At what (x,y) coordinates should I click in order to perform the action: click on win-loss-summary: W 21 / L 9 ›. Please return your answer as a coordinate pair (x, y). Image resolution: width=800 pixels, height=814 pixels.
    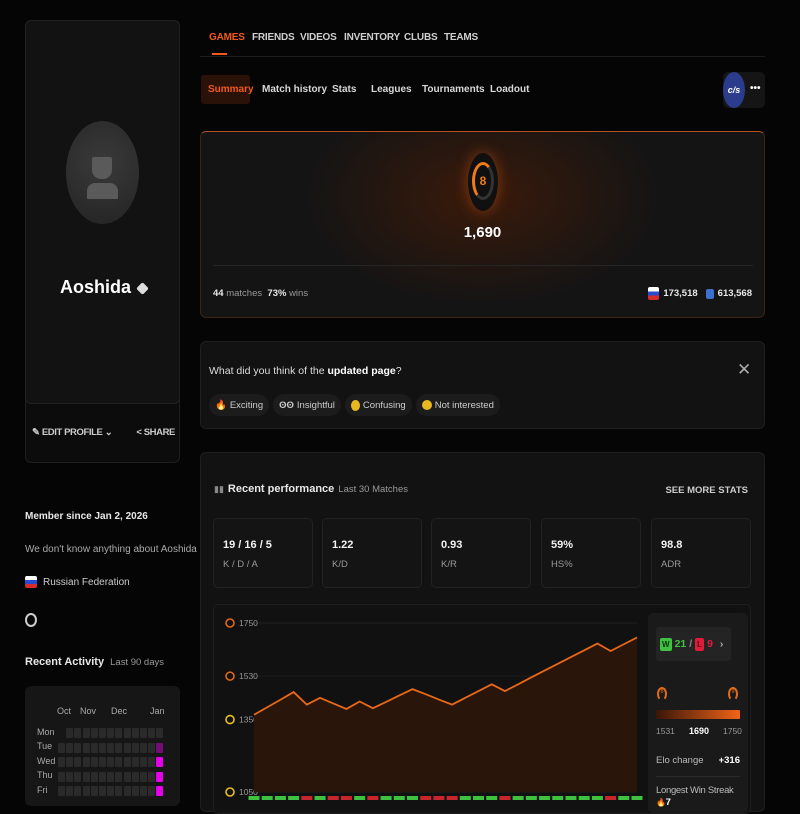
    Looking at the image, I should click on (693, 644).